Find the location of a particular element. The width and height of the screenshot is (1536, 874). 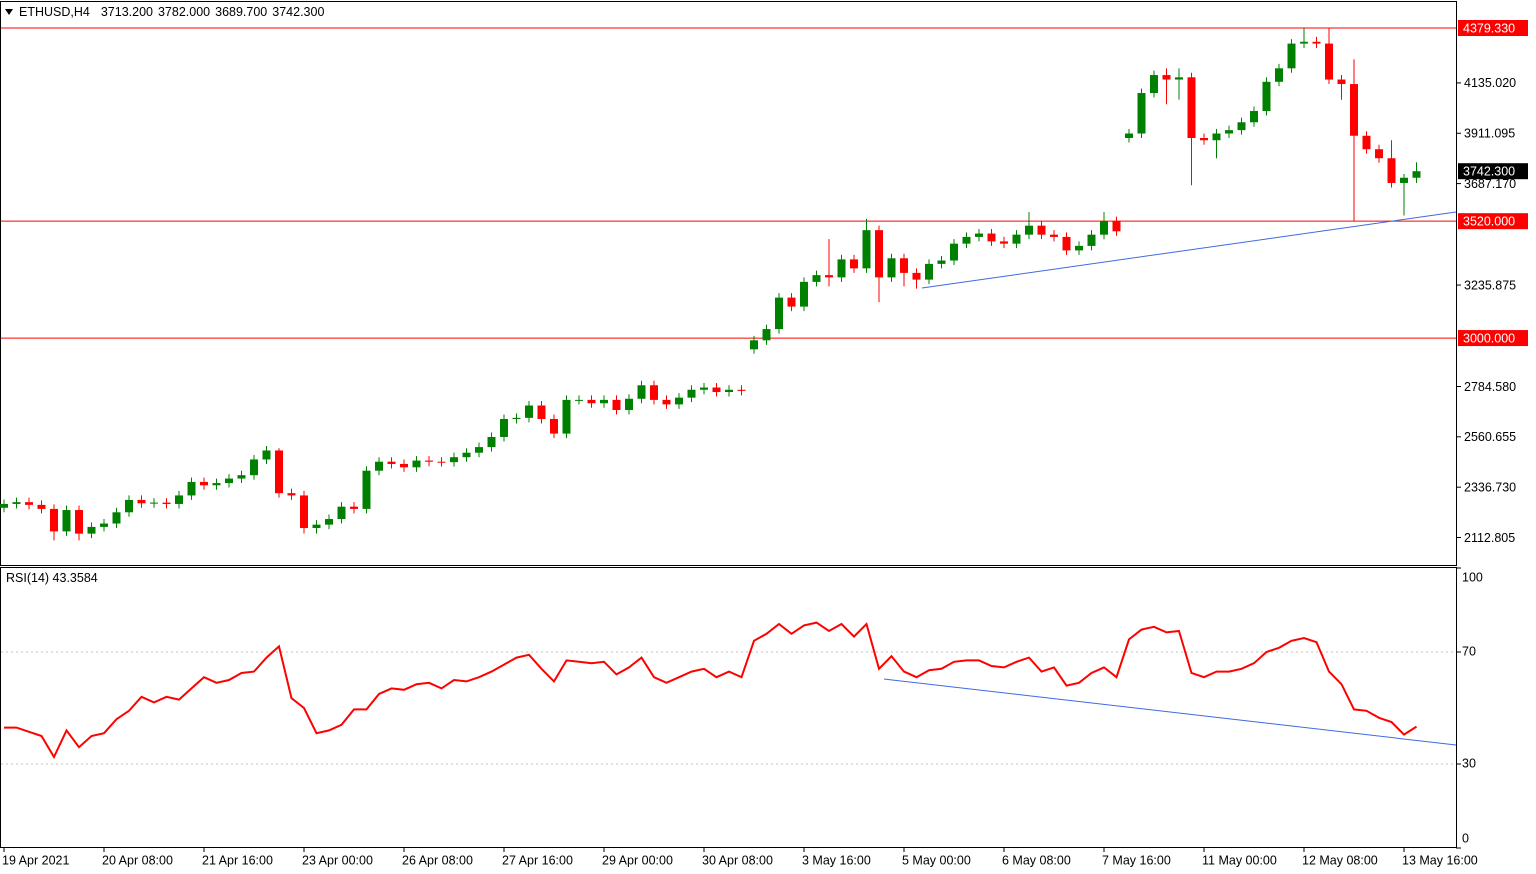

y-tick-label: 2336.730 is located at coordinates (1490, 487).